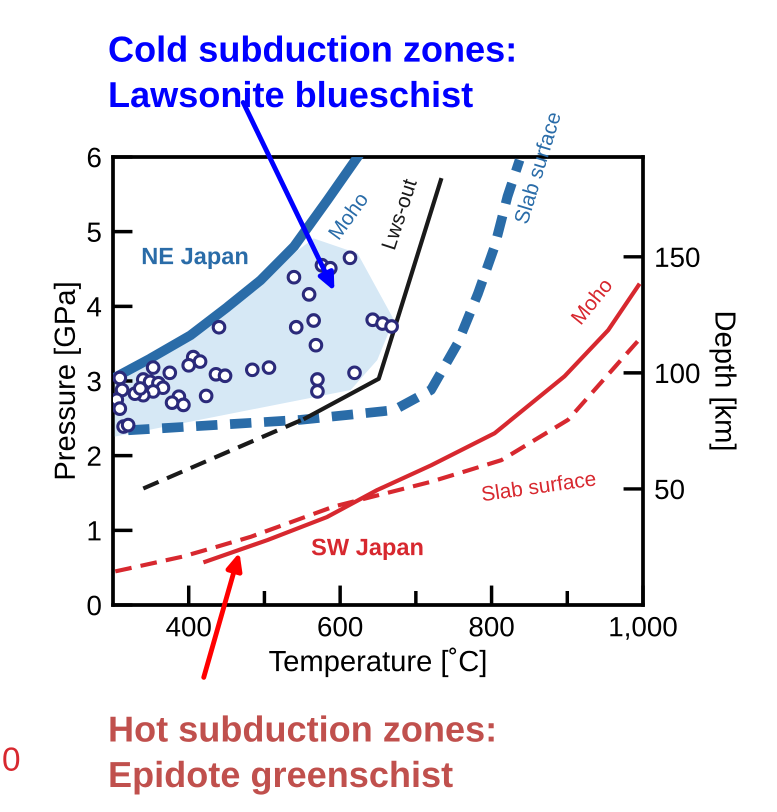 The image size is (777, 812). Describe the element at coordinates (669, 490) in the screenshot. I see `y2-tick-label: 50` at that location.